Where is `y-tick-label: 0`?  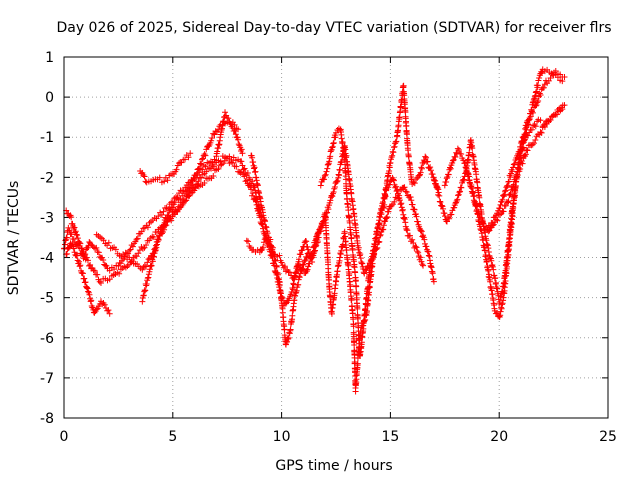
y-tick-label: 0 is located at coordinates (49, 98).